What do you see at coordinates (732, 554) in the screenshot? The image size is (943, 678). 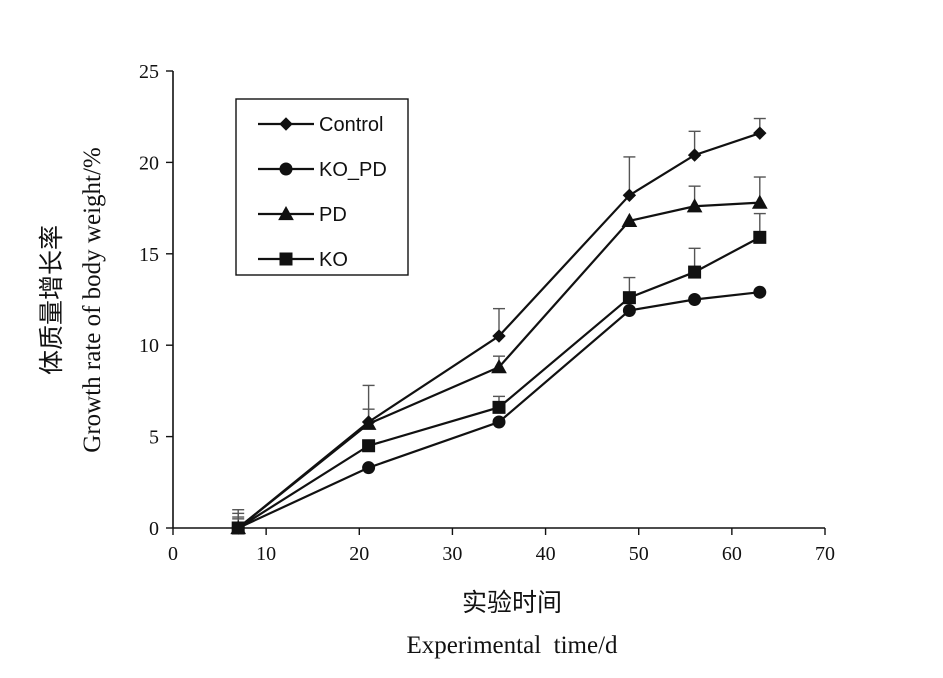 I see `x-tick-label: 60` at bounding box center [732, 554].